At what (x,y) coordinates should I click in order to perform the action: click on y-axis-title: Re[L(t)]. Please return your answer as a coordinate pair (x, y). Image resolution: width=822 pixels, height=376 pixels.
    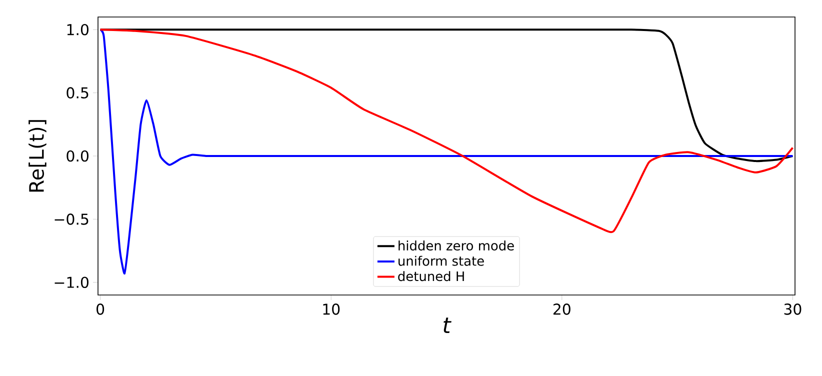
    Looking at the image, I should click on (37, 156).